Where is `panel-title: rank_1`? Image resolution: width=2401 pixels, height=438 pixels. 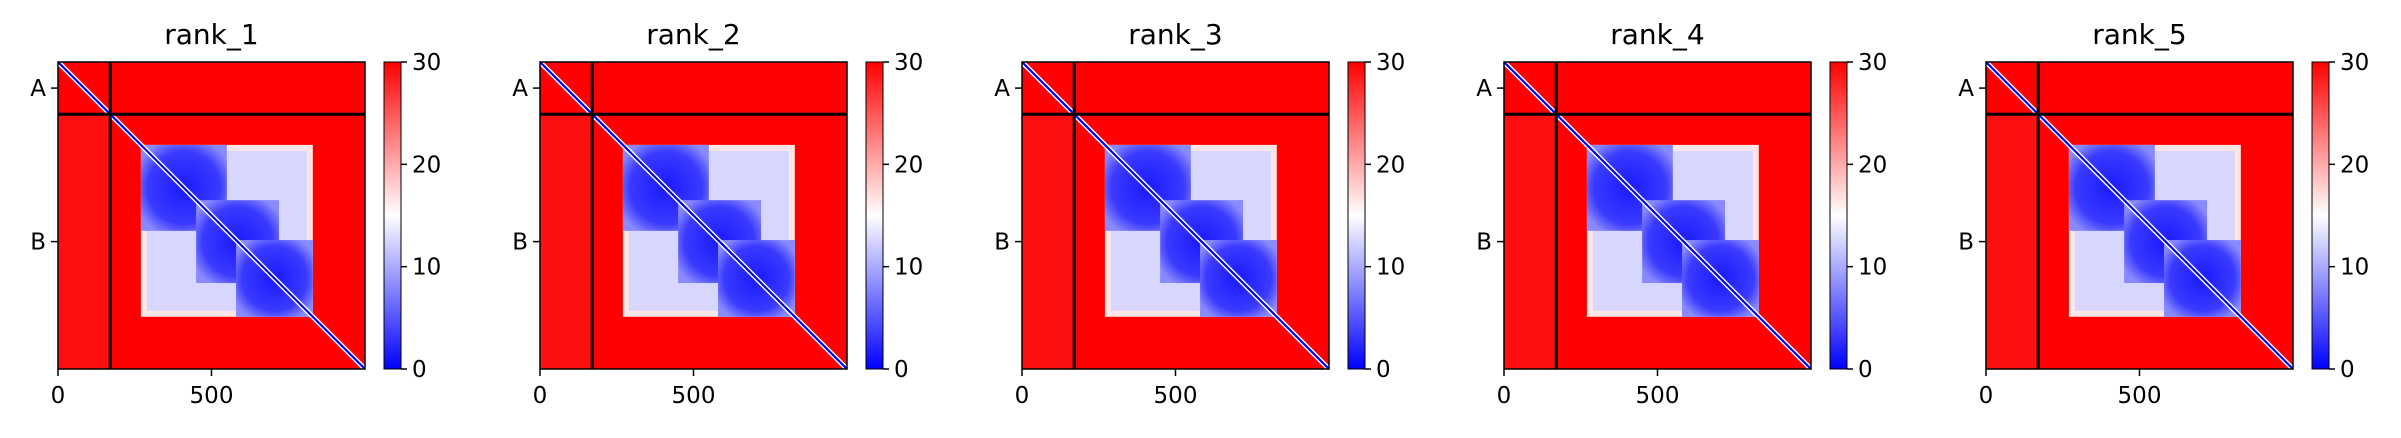
panel-title: rank_1 is located at coordinates (211, 34).